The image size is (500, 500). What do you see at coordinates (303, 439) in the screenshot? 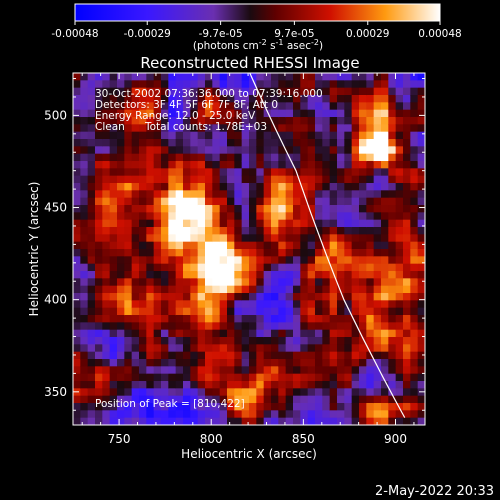
I see `x-tick-label: 850` at bounding box center [303, 439].